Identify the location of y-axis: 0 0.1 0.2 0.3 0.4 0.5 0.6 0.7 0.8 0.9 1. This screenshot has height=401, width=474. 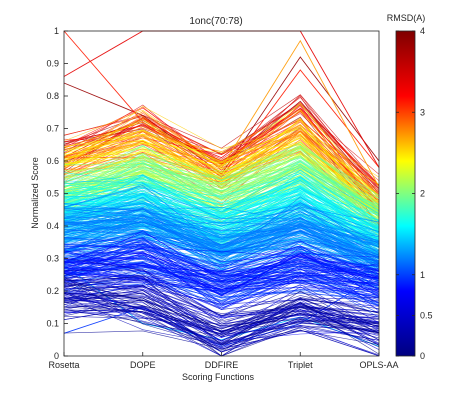
(57, 193).